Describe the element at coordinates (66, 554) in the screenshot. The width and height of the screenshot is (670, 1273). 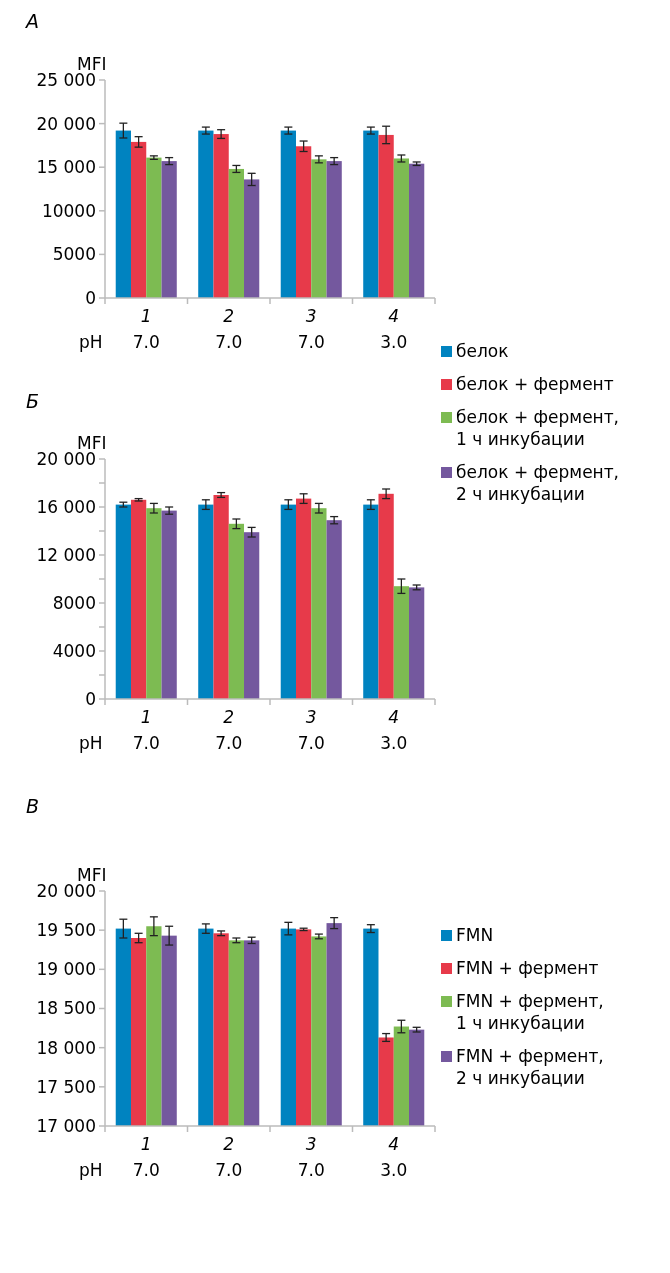
I see `y-tick-label: 12 000` at that location.